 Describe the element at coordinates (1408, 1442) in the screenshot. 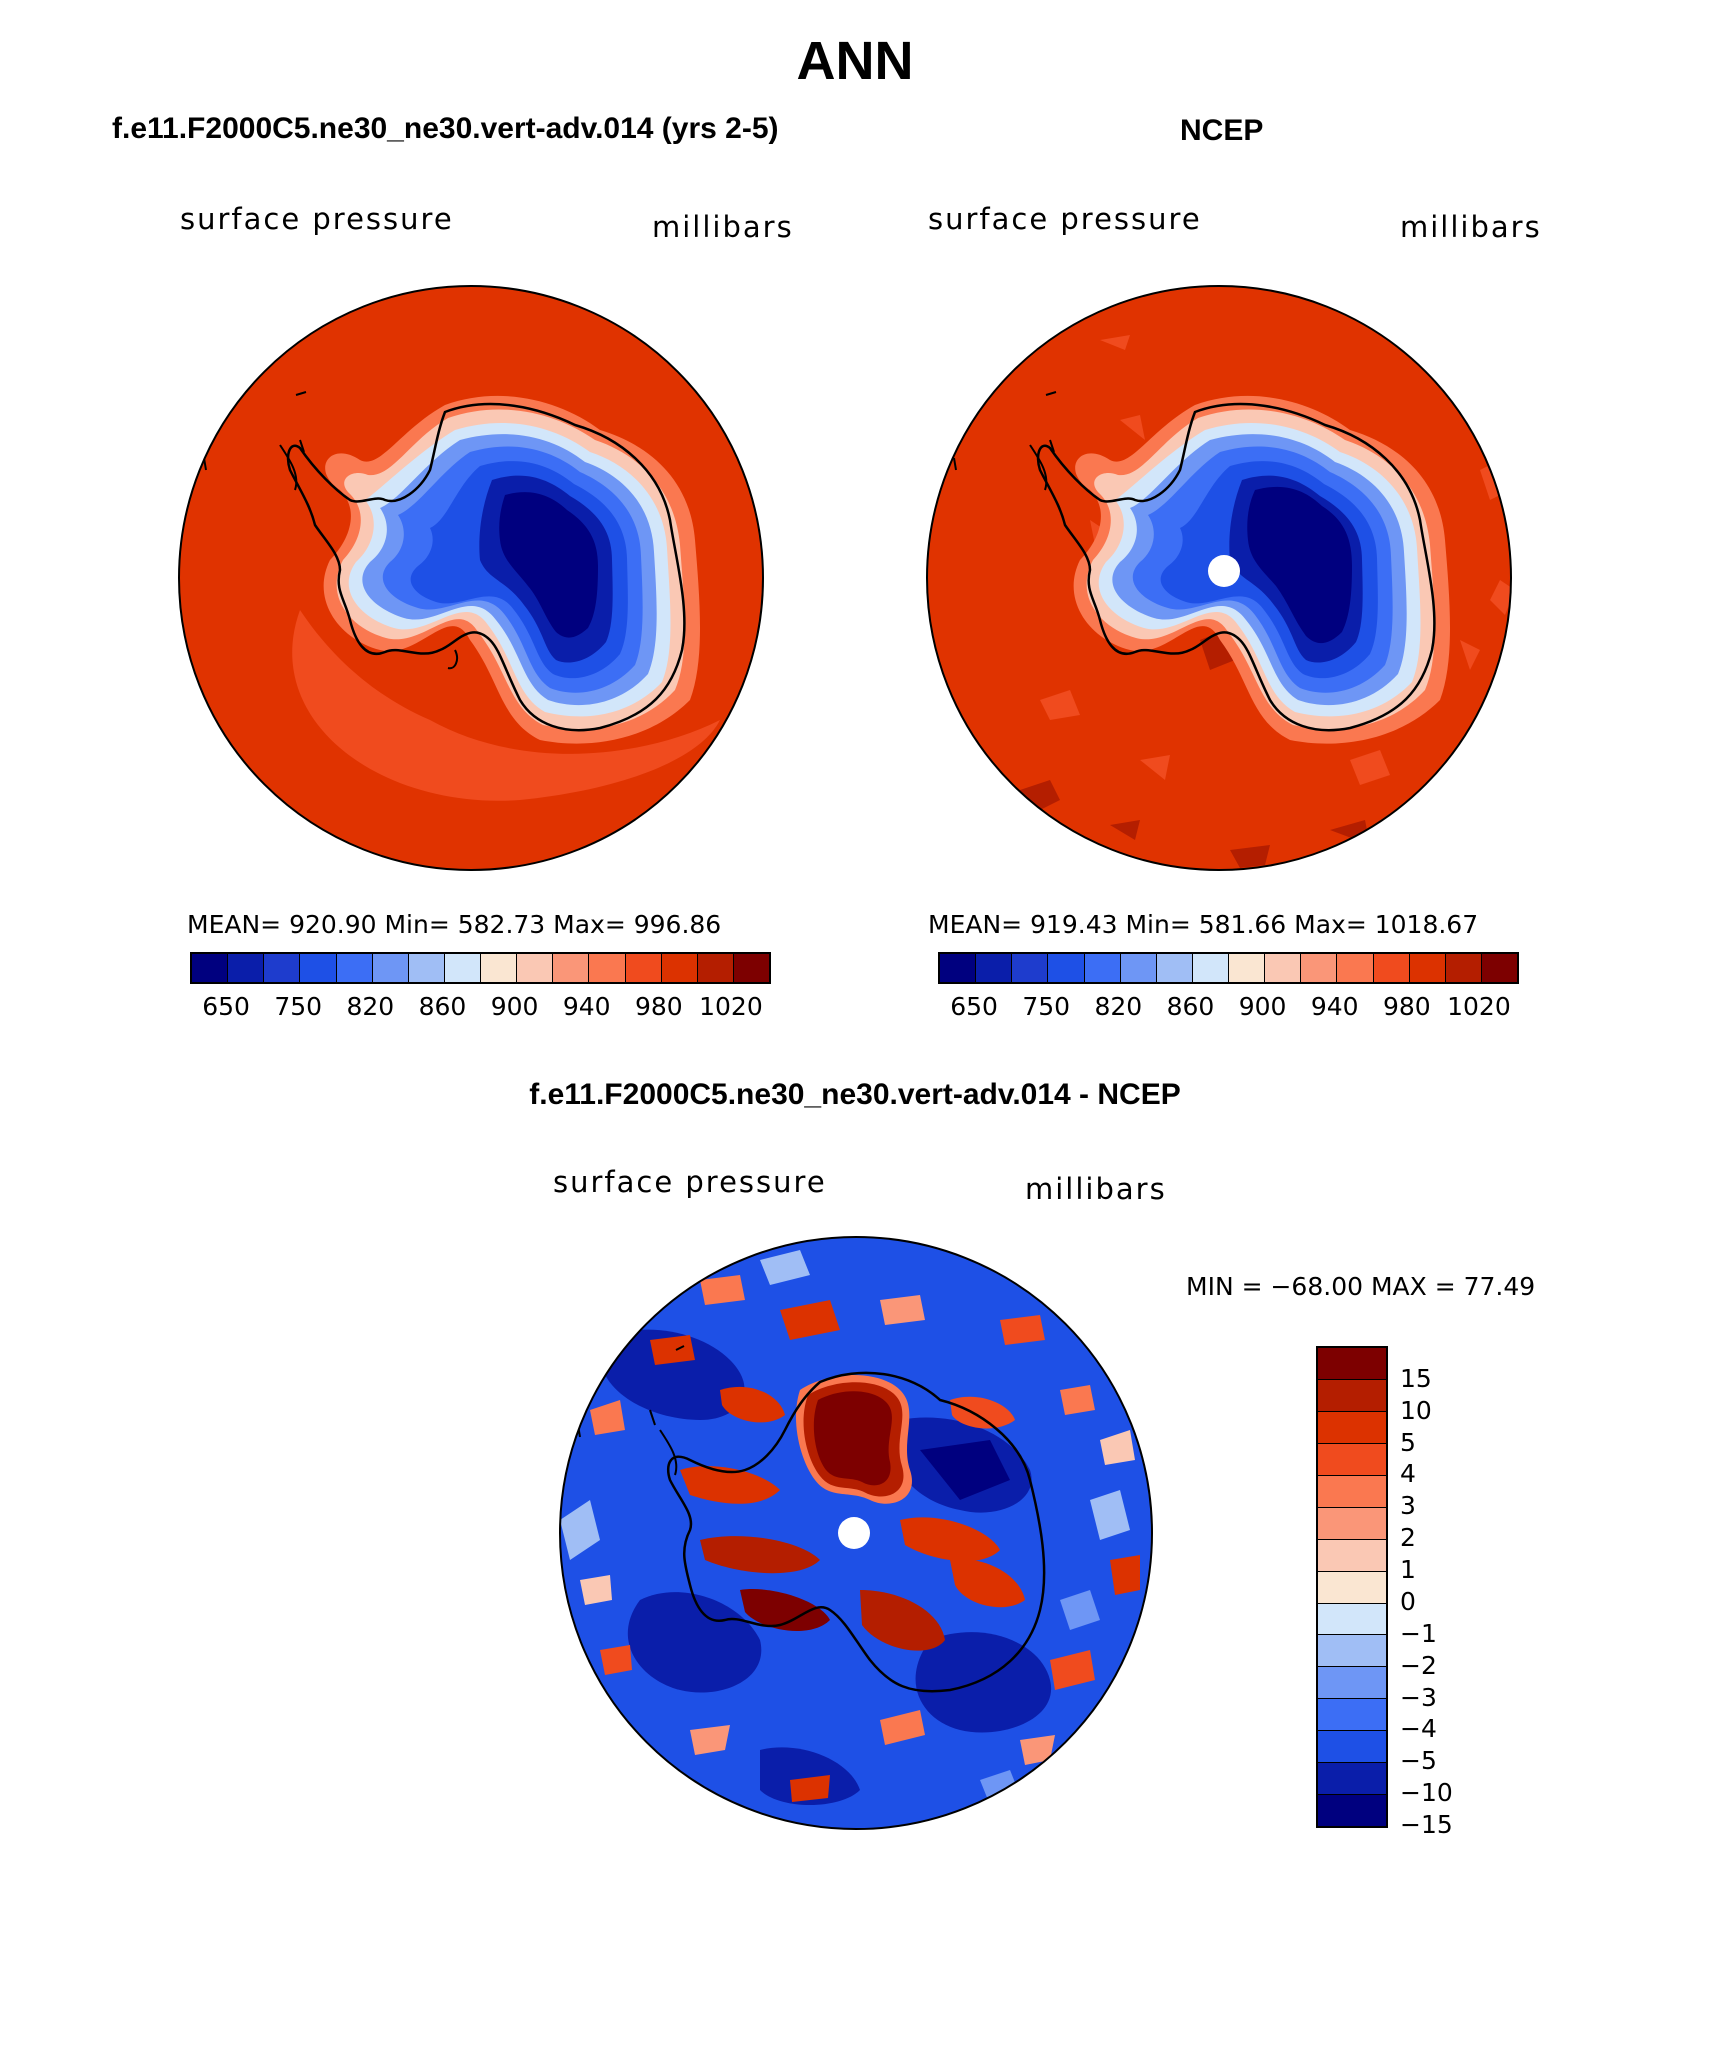

I see `colorbar-tick-label: 5` at that location.